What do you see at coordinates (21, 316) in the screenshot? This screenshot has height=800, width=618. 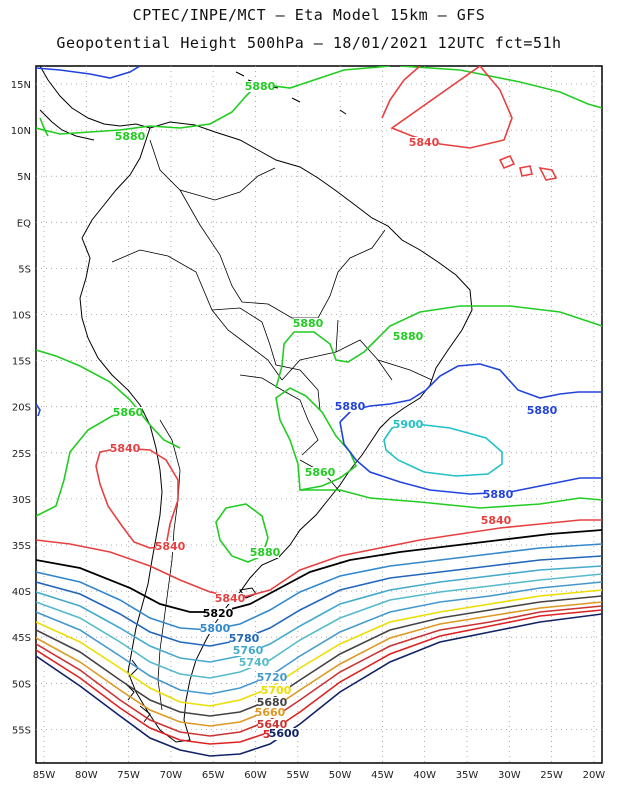 I see `lat-label: 10S` at bounding box center [21, 316].